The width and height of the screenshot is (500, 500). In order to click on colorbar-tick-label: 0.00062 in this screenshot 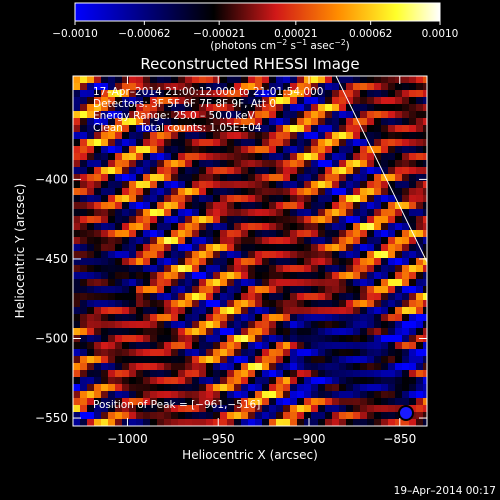, I will do `click(370, 34)`.